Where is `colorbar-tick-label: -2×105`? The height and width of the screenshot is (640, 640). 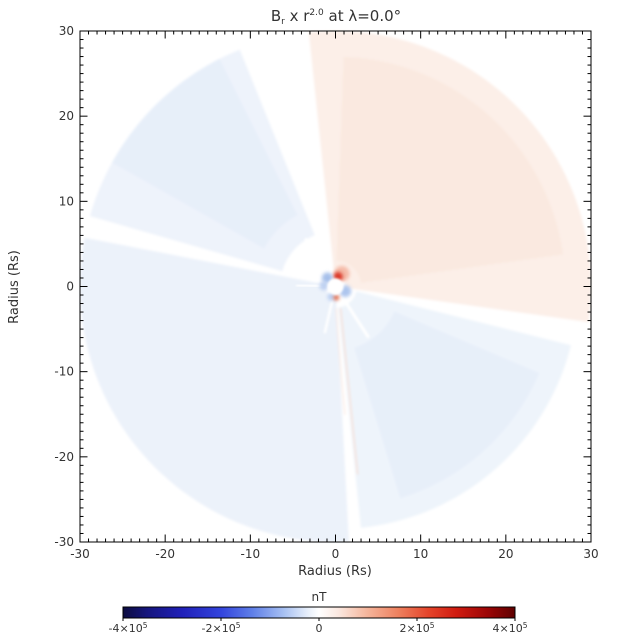 colorbar-tick-label: -2×105 is located at coordinates (221, 628).